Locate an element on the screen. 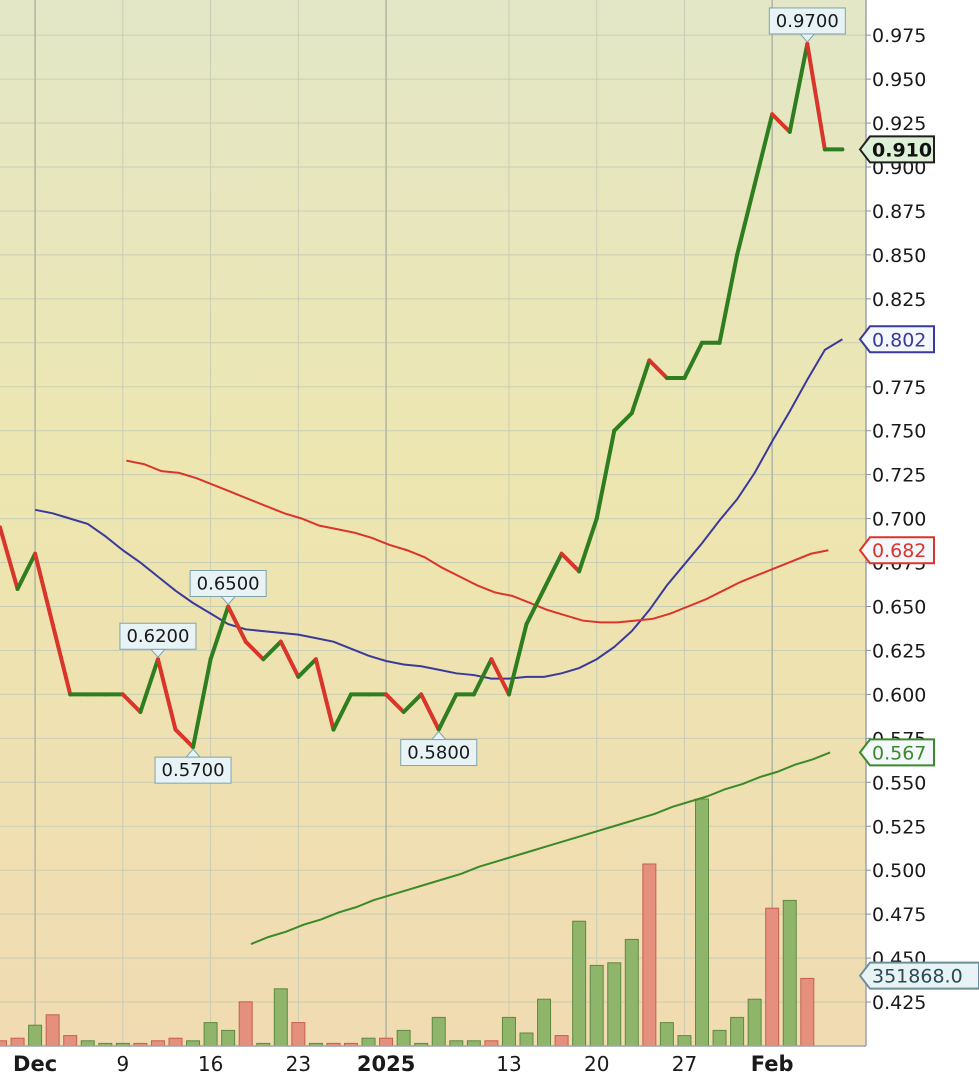  price-callout: 0.6500 is located at coordinates (228, 588).